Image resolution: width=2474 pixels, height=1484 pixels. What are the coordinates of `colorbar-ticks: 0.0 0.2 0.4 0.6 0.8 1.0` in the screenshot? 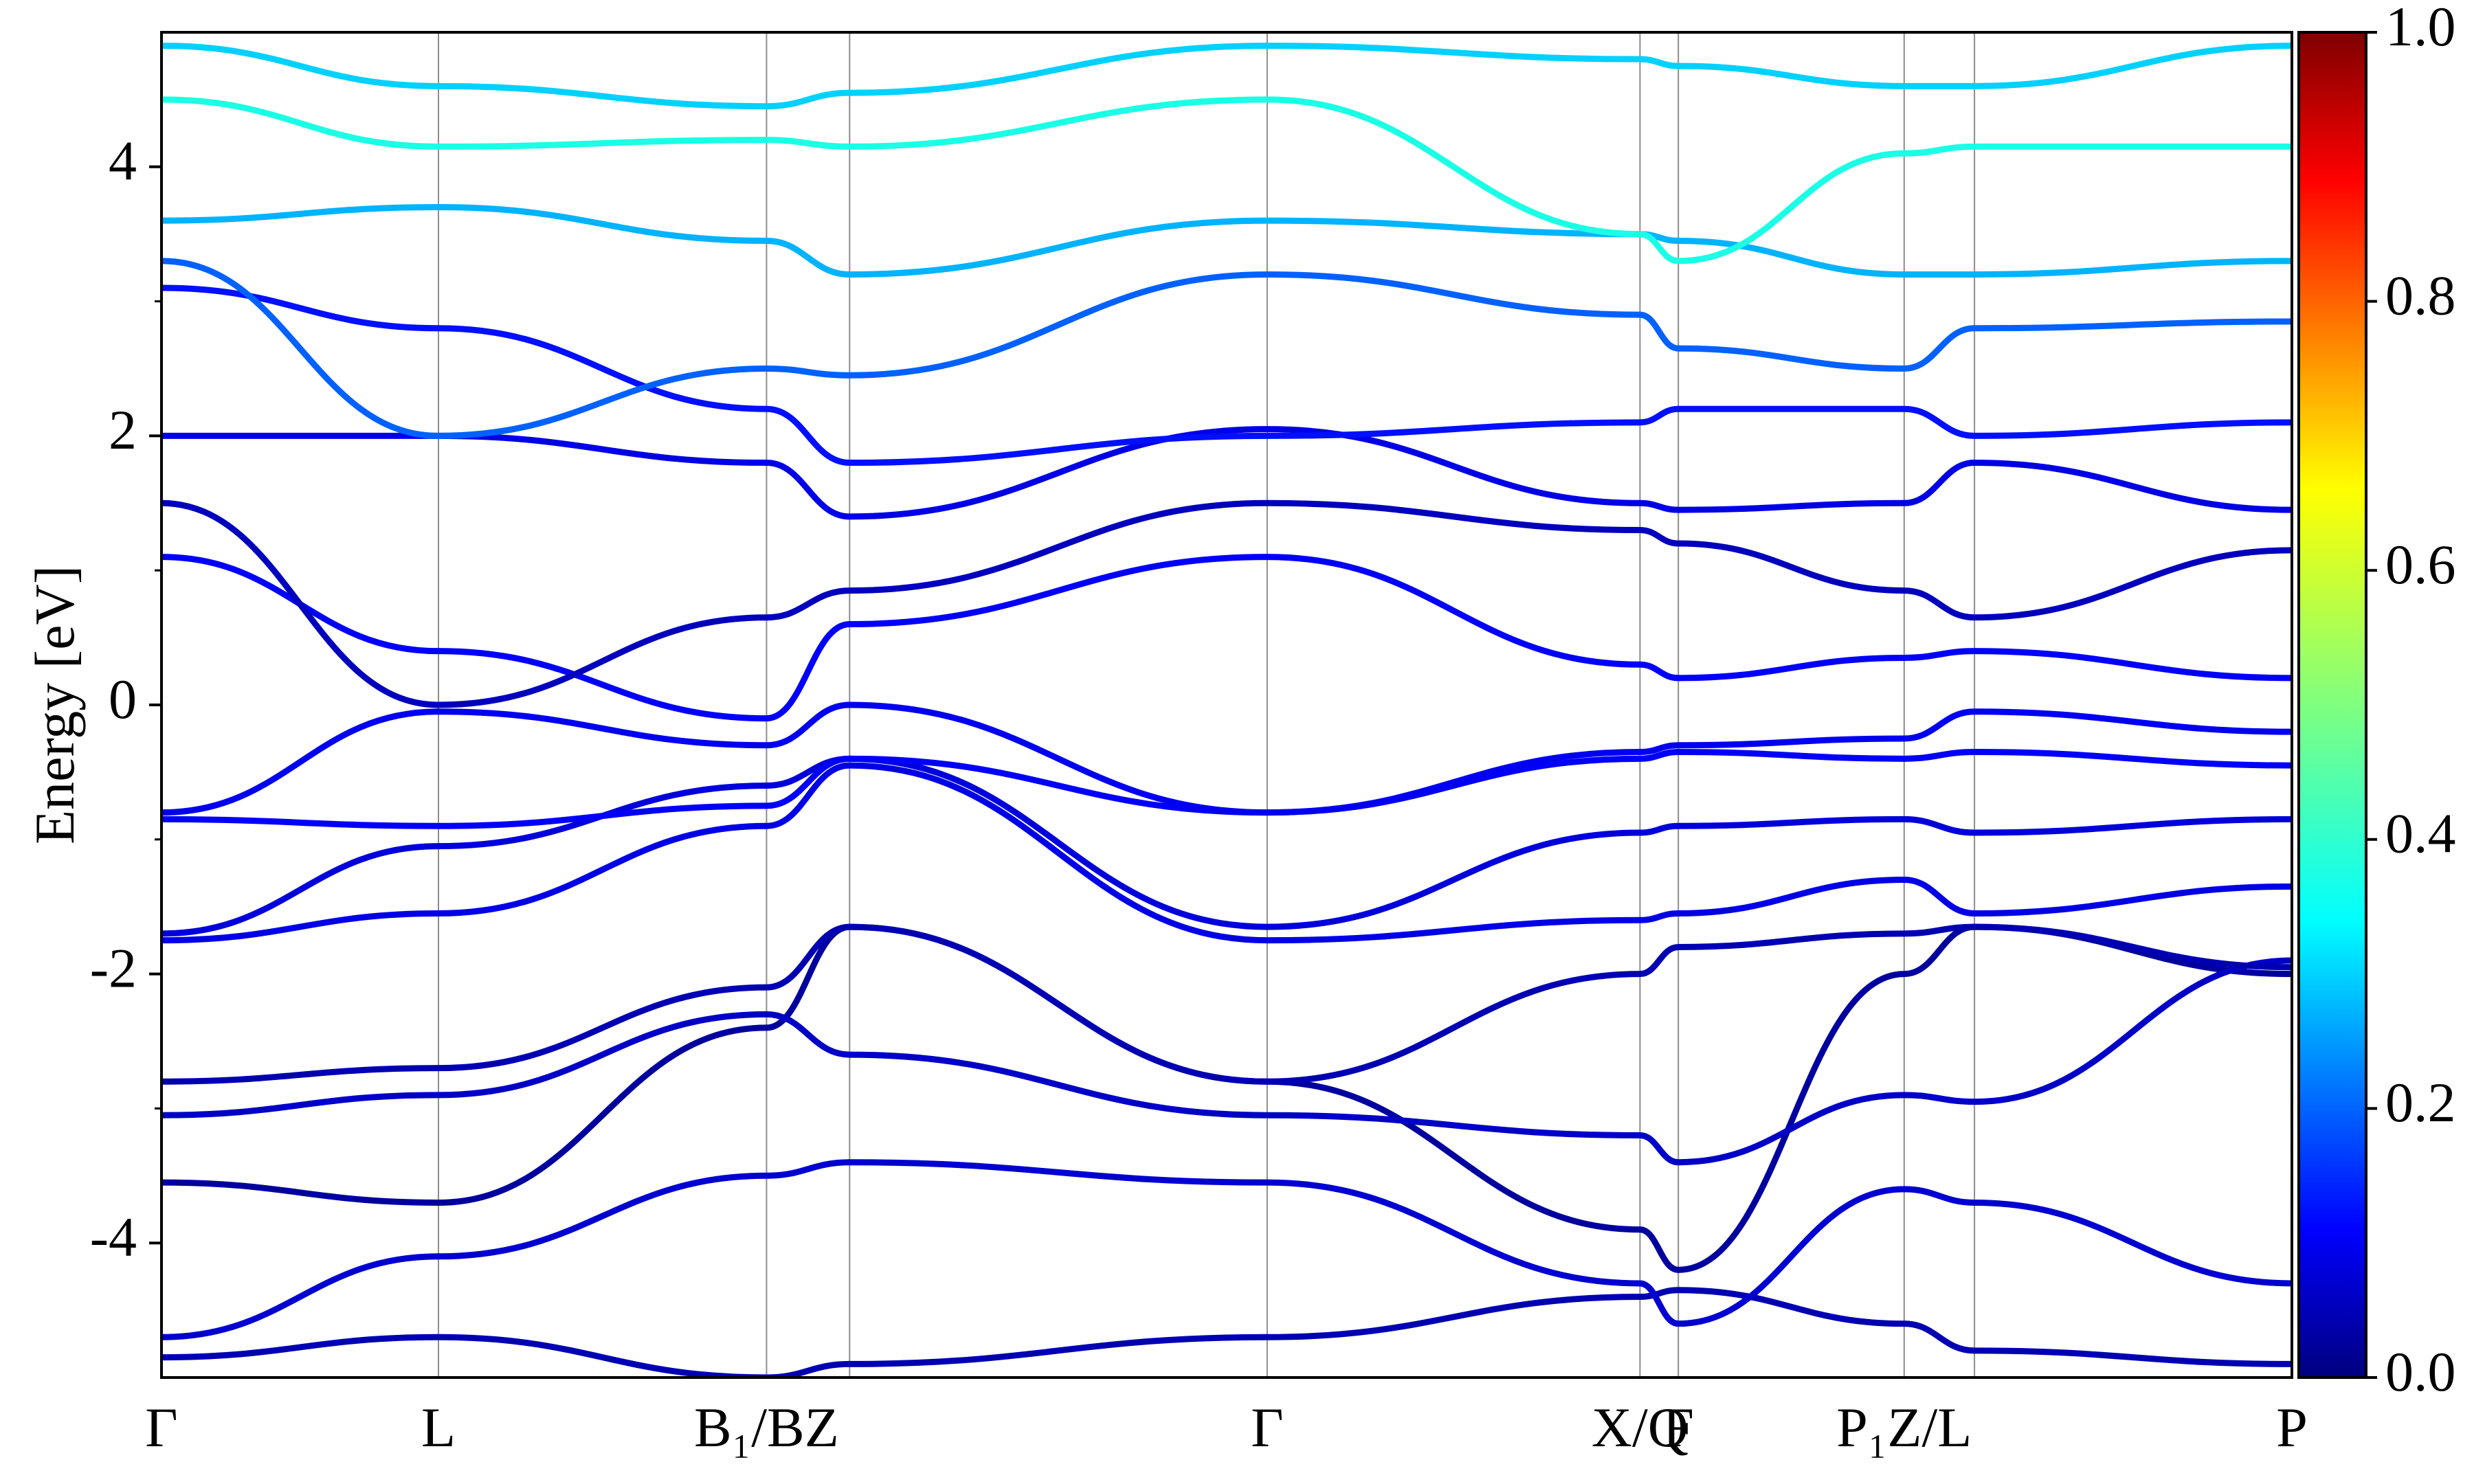 It's located at (2411, 701).